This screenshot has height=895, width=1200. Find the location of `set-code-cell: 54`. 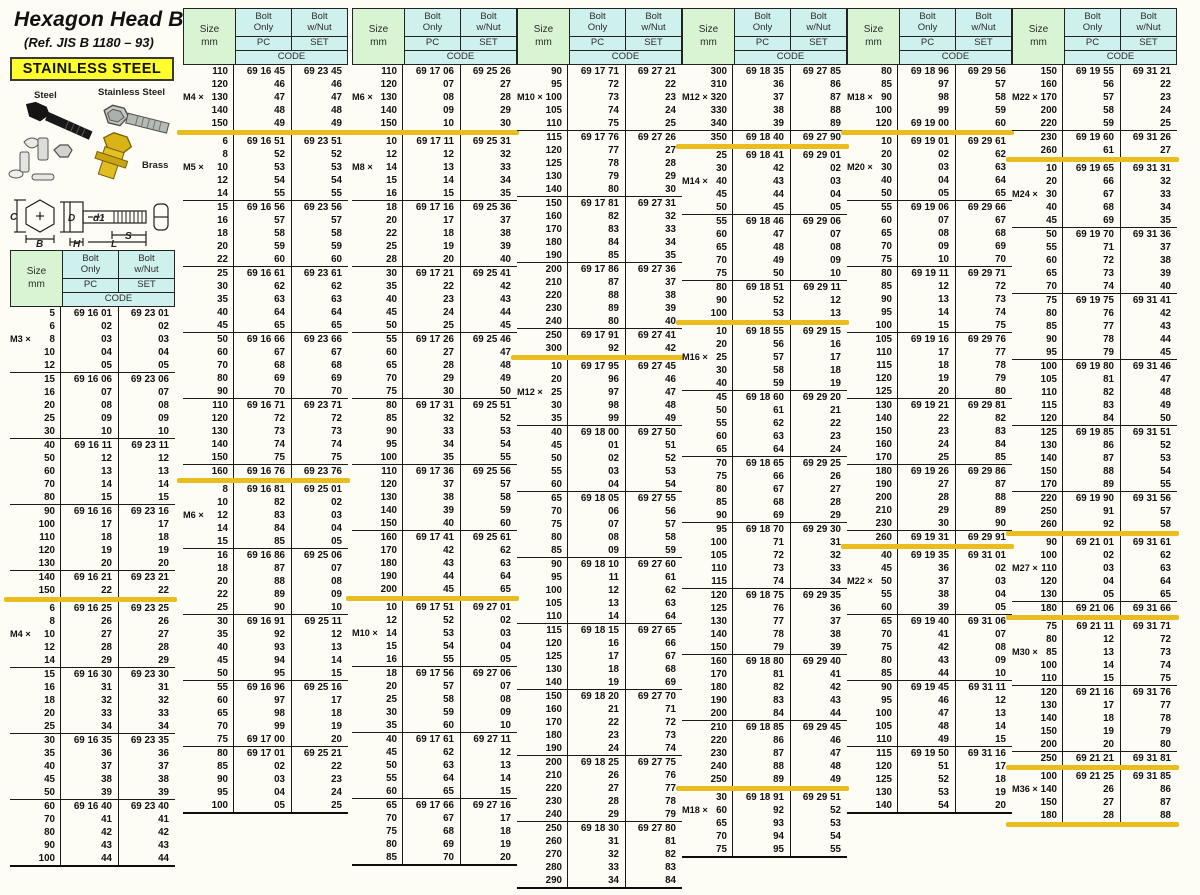

set-code-cell: 54 is located at coordinates (505, 444).